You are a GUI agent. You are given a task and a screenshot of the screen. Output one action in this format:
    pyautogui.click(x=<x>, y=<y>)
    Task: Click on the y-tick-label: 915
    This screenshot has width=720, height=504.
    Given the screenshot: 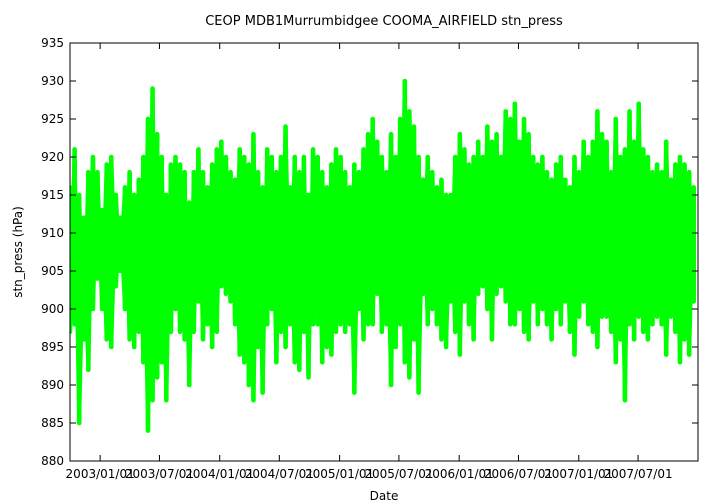 What is the action you would take?
    pyautogui.click(x=52, y=195)
    